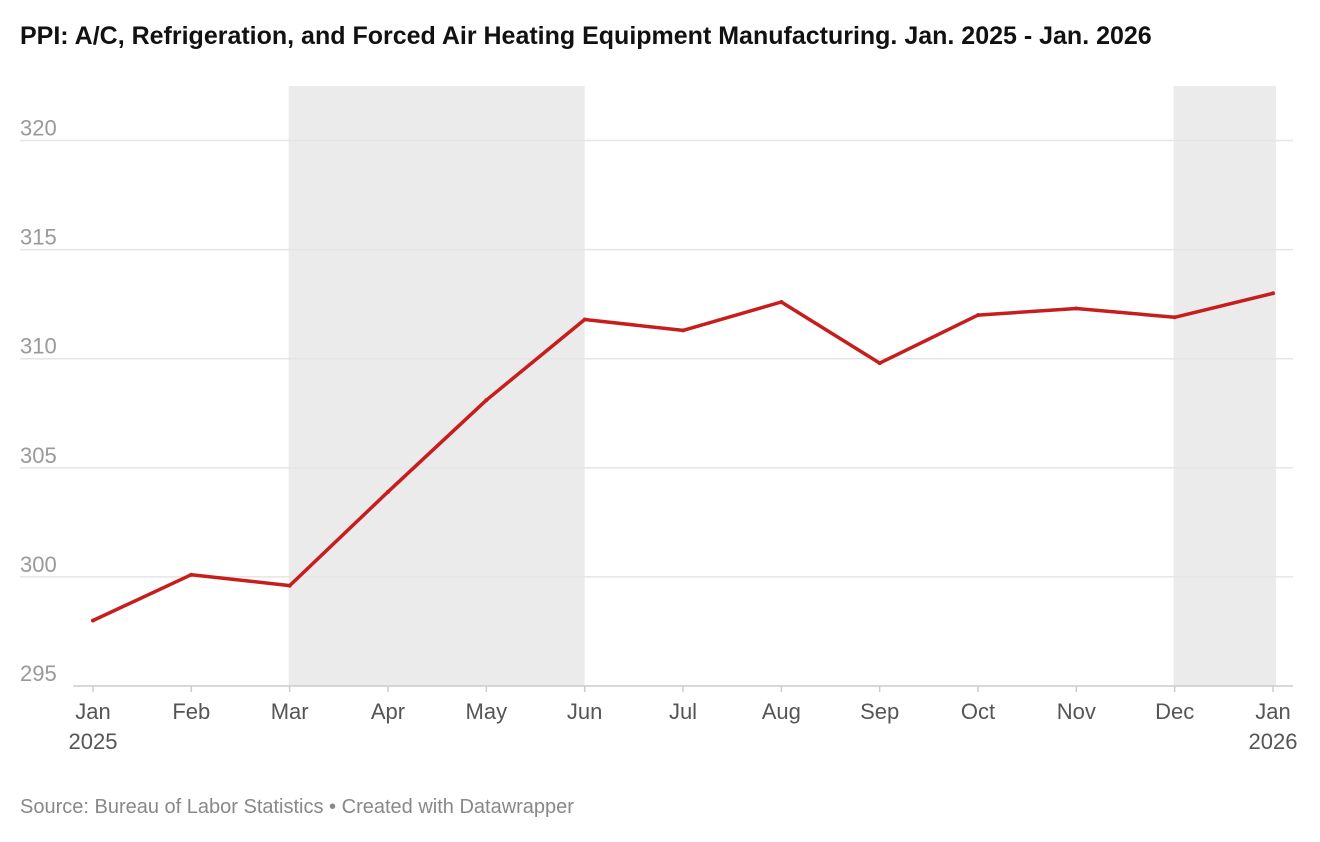  What do you see at coordinates (290, 711) in the screenshot?
I see `x-tick-label-3: Mar` at bounding box center [290, 711].